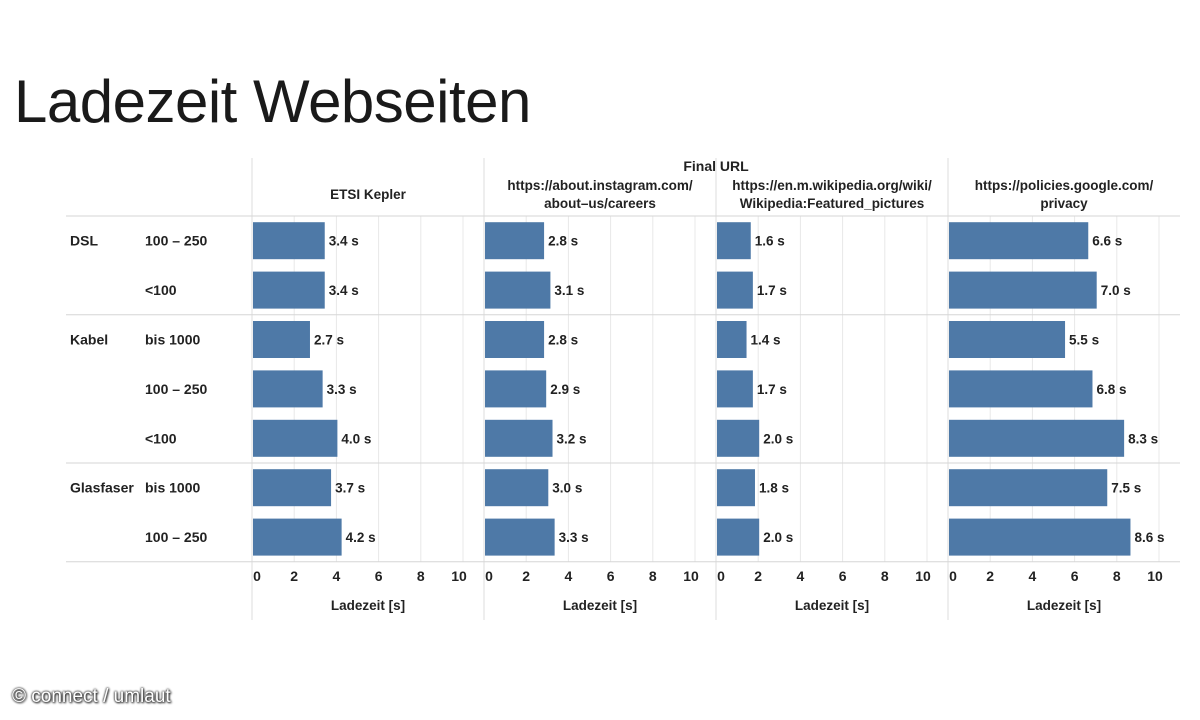  What do you see at coordinates (368, 194) in the screenshot?
I see `panel-title: ETSI Kepler` at bounding box center [368, 194].